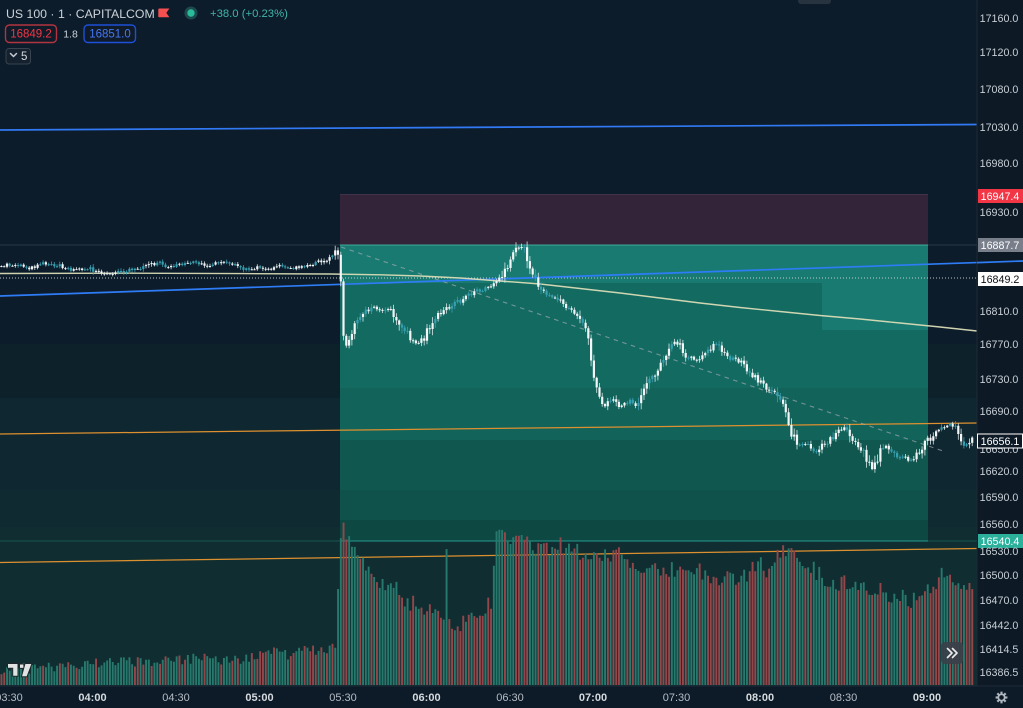 The height and width of the screenshot is (708, 1023). I want to click on svg-text: 07:00, so click(593, 698).